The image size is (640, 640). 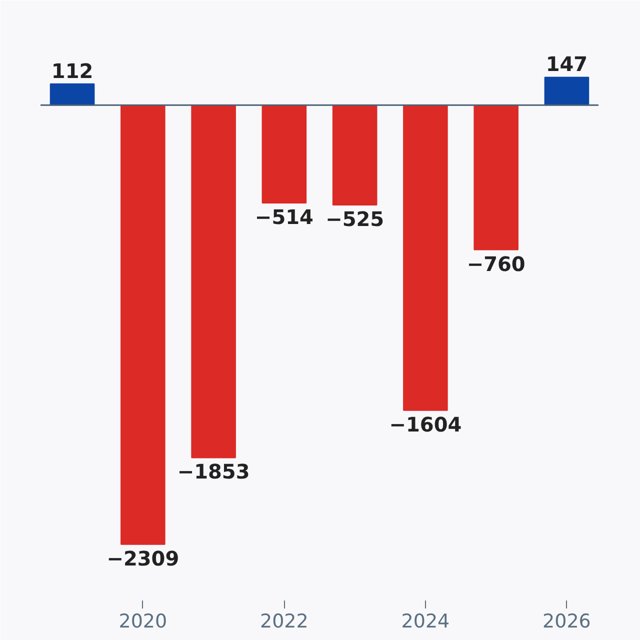 I want to click on data-label: 147, so click(x=567, y=64).